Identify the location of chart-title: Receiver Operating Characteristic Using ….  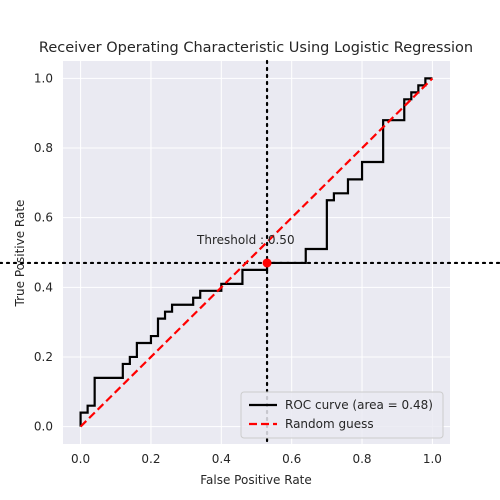
(256, 48).